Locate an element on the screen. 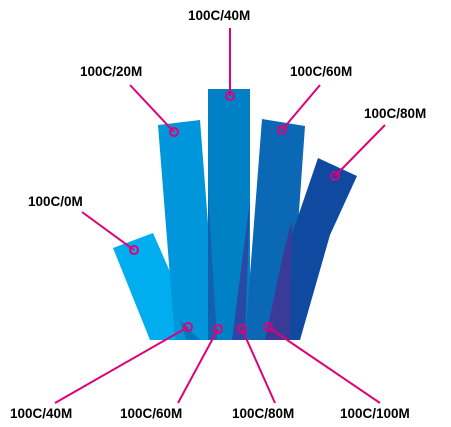  label-bottom-100c-40m: 100C/40M is located at coordinates (41, 413).